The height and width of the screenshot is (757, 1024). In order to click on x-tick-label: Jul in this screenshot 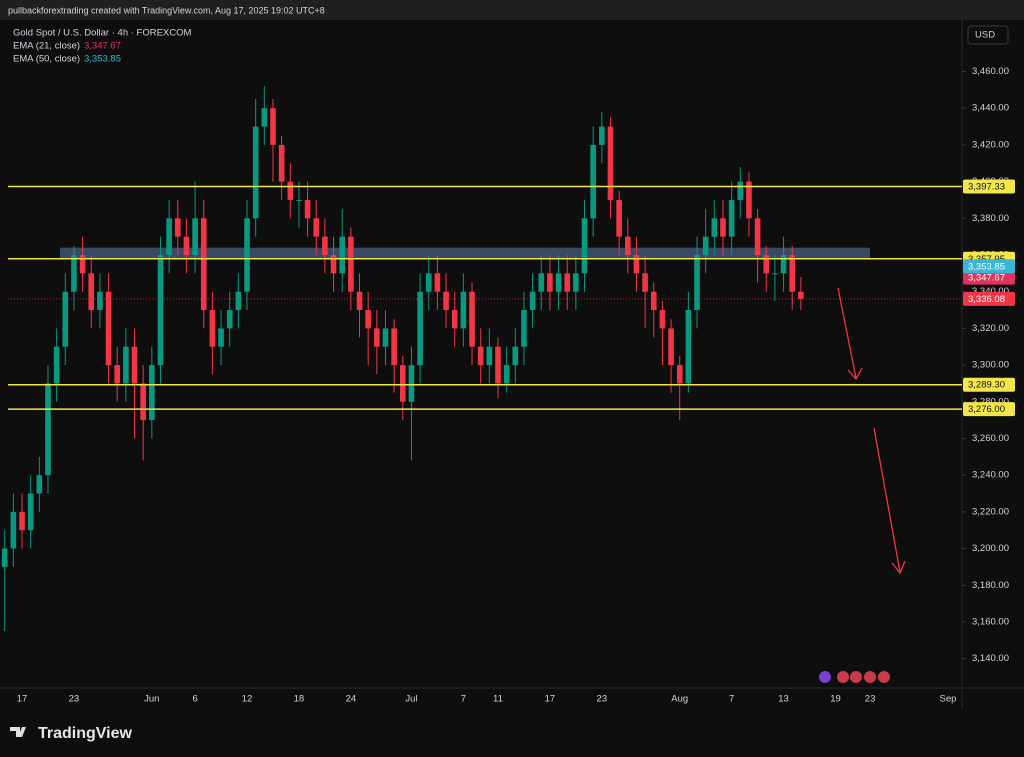, I will do `click(411, 699)`.